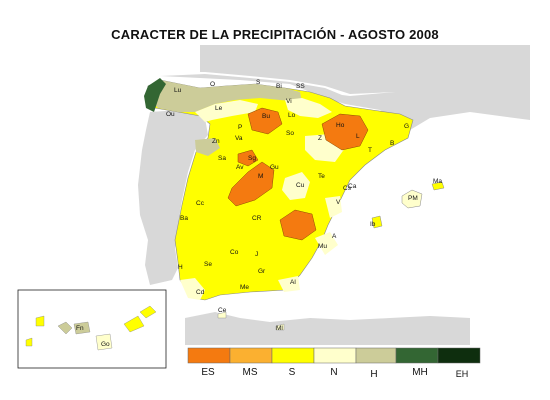 This screenshot has height=400, width=550. I want to click on city-label: Gu, so click(274, 167).